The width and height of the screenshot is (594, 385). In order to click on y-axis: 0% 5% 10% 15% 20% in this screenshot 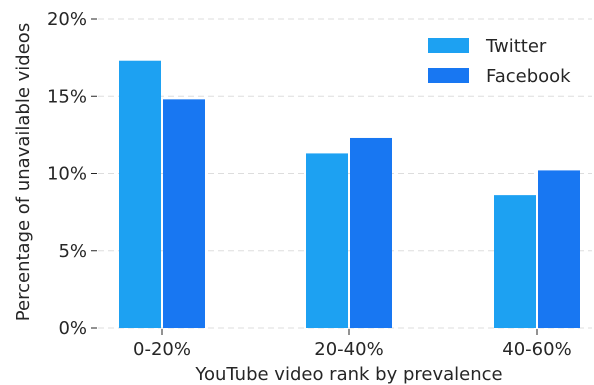, I will do `click(72, 174)`.